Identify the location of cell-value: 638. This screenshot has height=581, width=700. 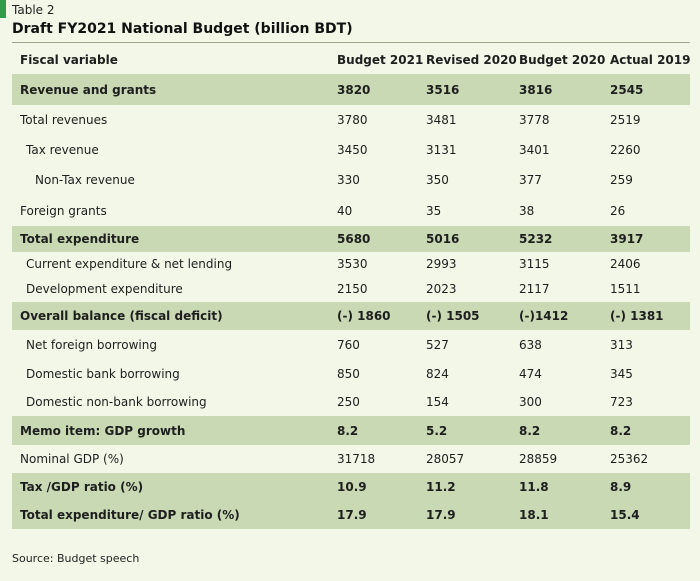
(530, 345).